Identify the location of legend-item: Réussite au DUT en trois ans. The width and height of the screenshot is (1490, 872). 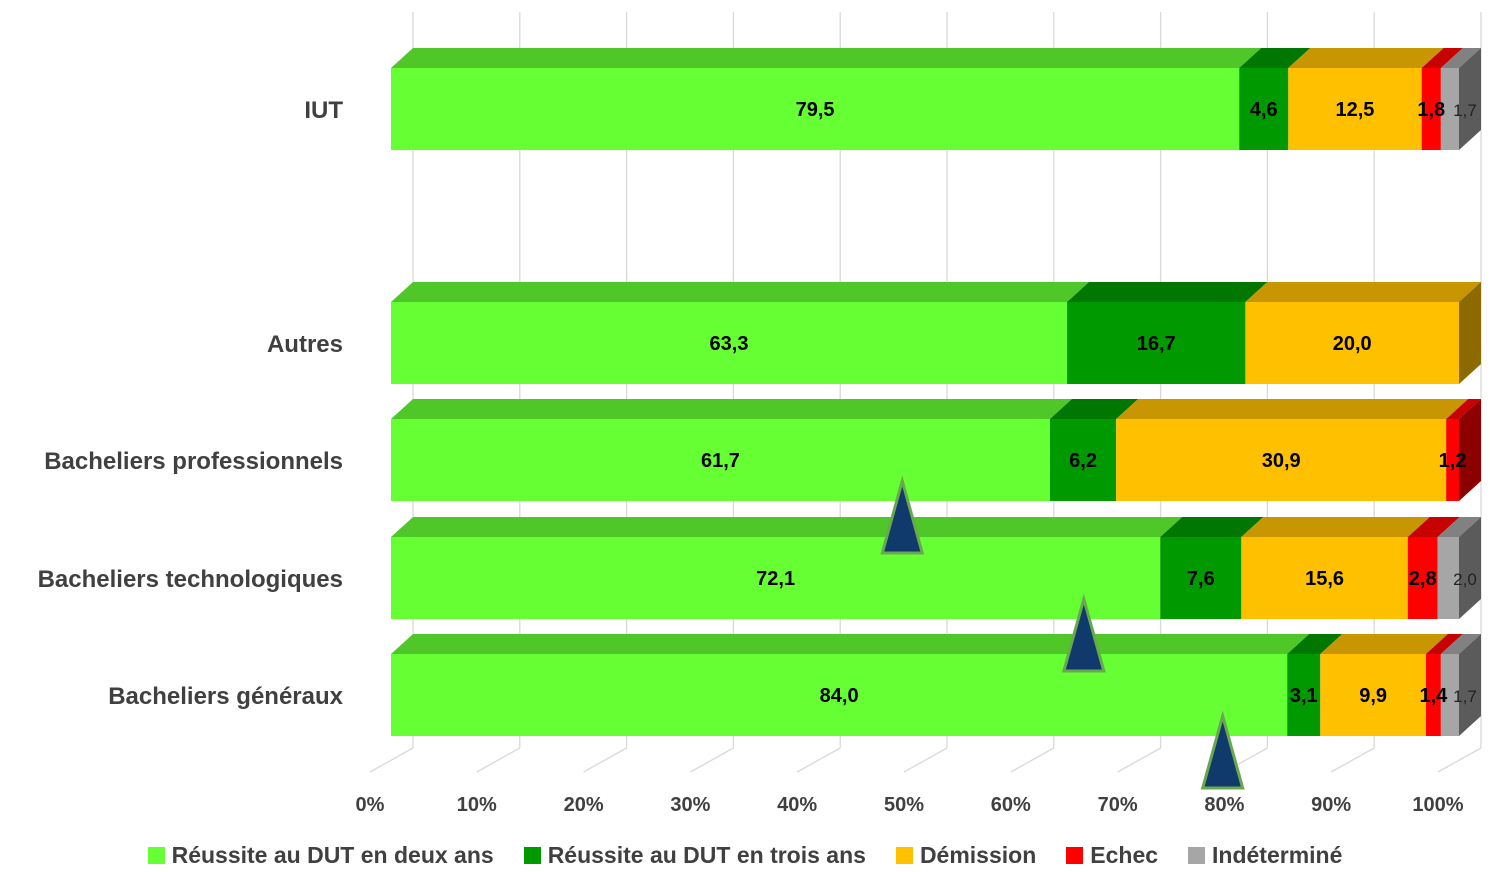
(694, 855).